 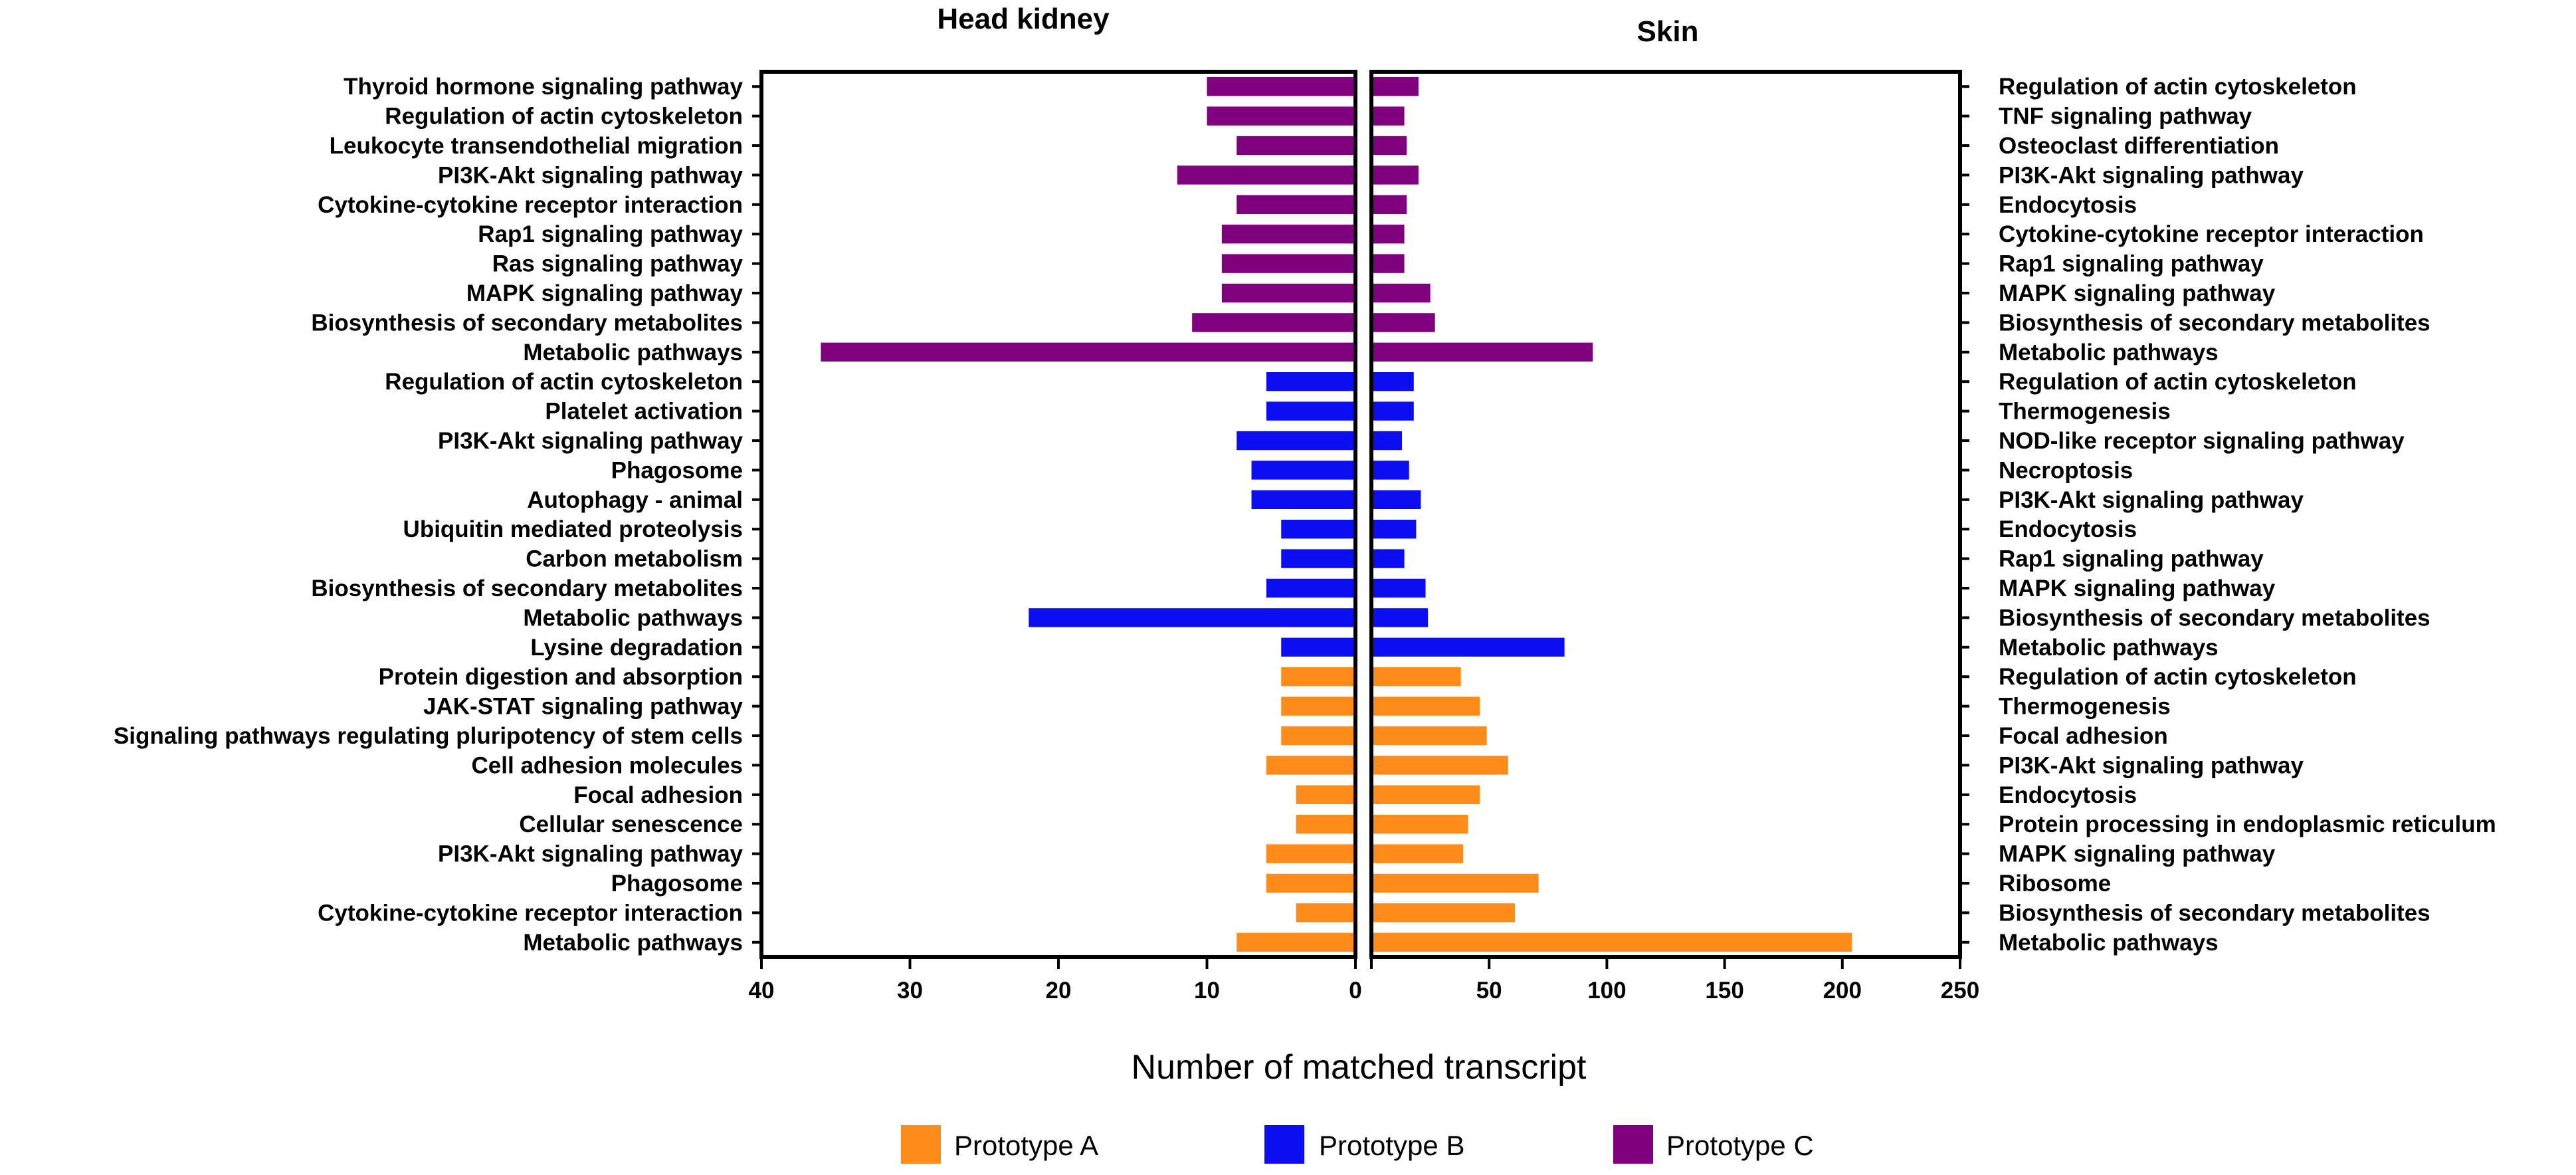 What do you see at coordinates (2083, 736) in the screenshot?
I see `category-label-skin: Focal adhesion` at bounding box center [2083, 736].